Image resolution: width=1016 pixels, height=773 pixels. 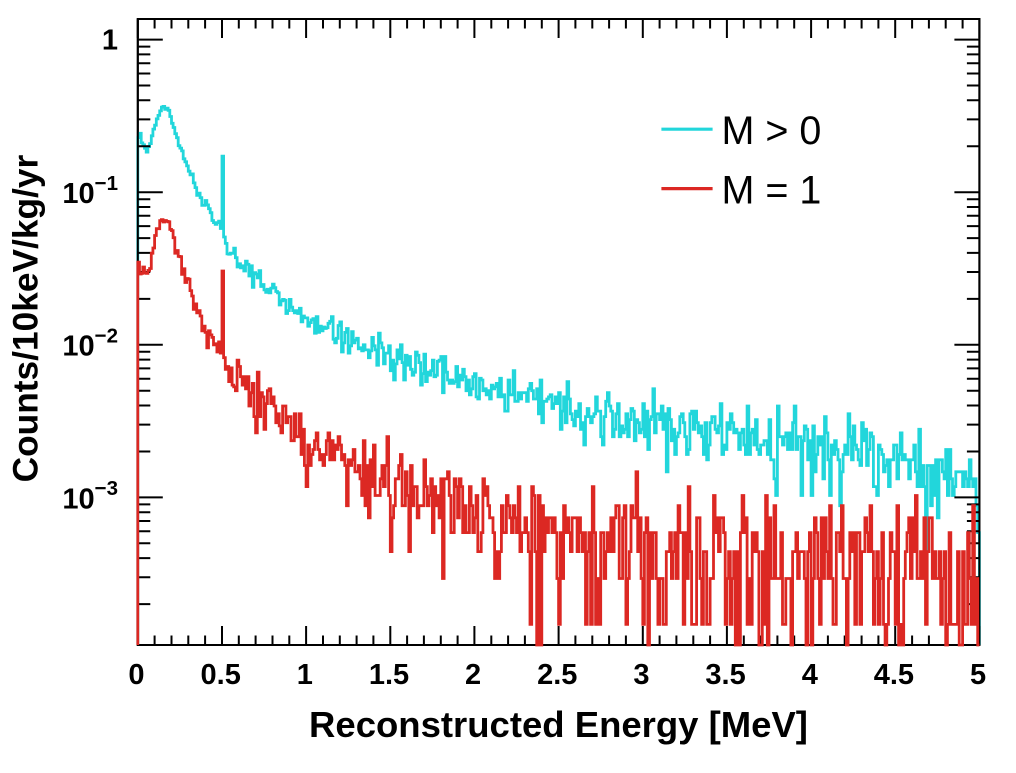 I want to click on svg-text: 4.5, so click(x=894, y=675).